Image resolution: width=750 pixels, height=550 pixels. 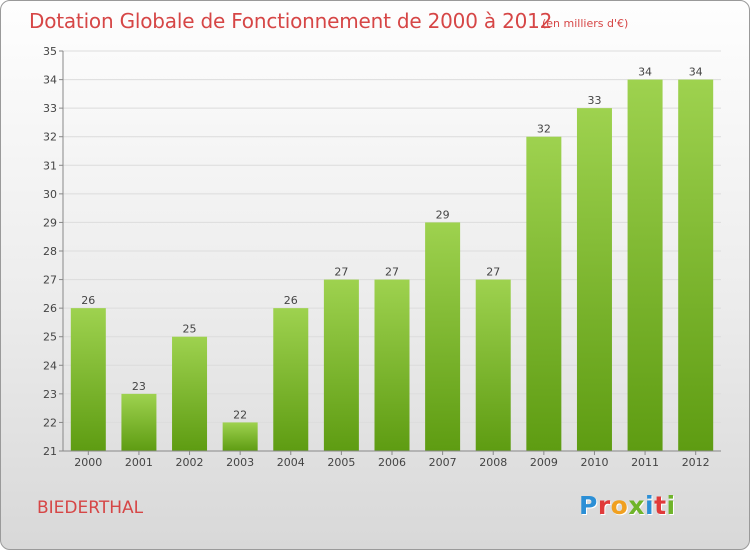 What do you see at coordinates (240, 436) in the screenshot?
I see `bar-2003` at bounding box center [240, 436].